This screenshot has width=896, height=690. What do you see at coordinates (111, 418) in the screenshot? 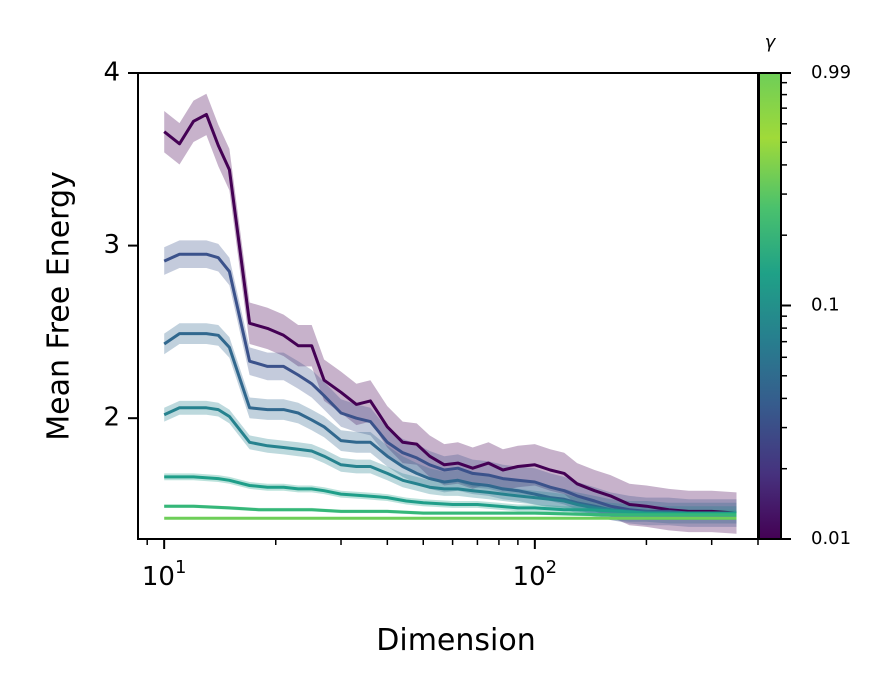
I see `y-tick-label: 2` at bounding box center [111, 418].